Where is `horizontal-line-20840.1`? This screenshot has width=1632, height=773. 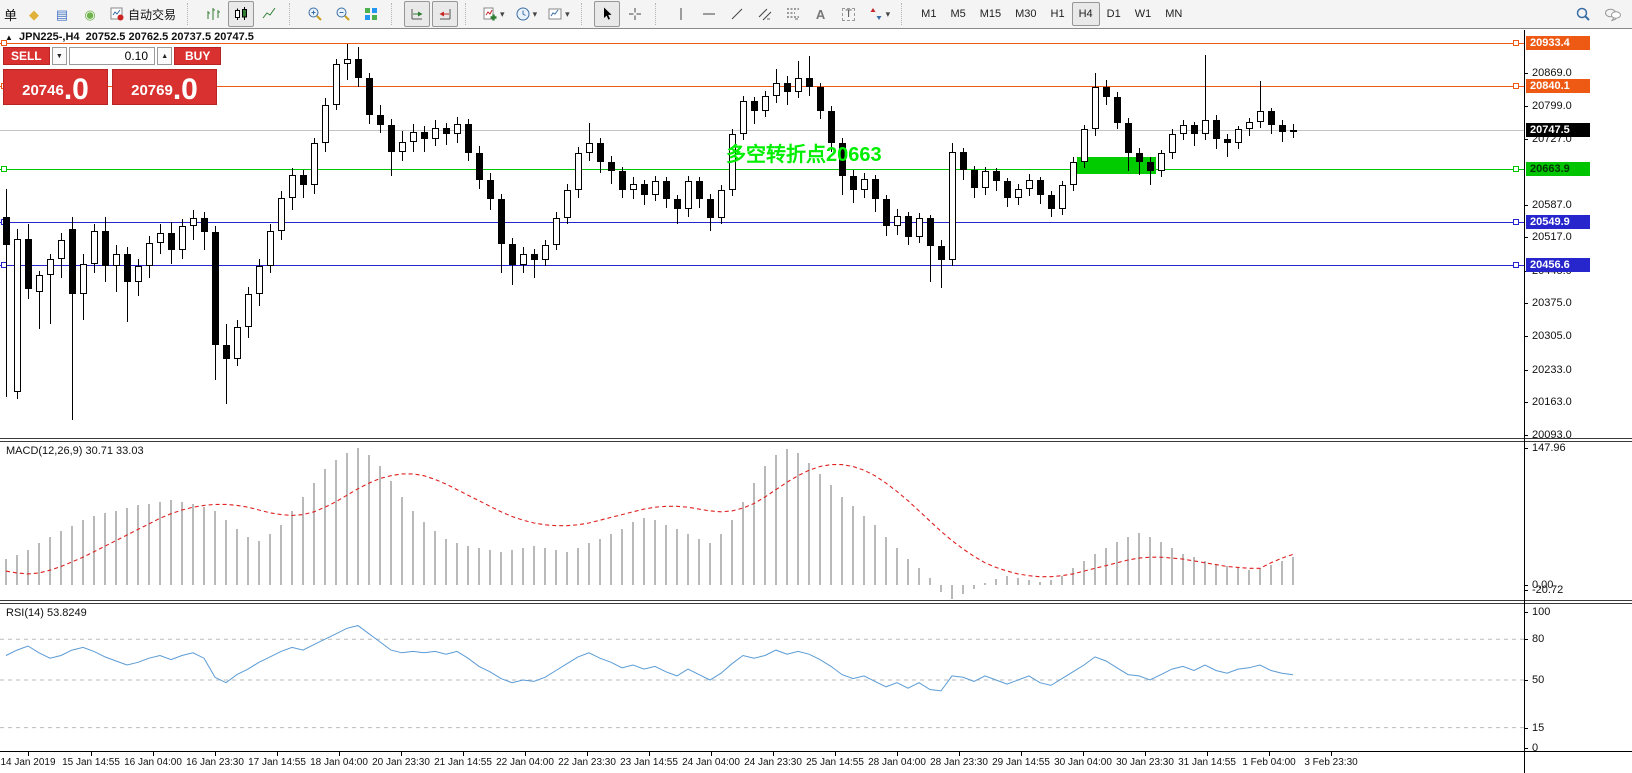 horizontal-line-20840.1 is located at coordinates (762, 86).